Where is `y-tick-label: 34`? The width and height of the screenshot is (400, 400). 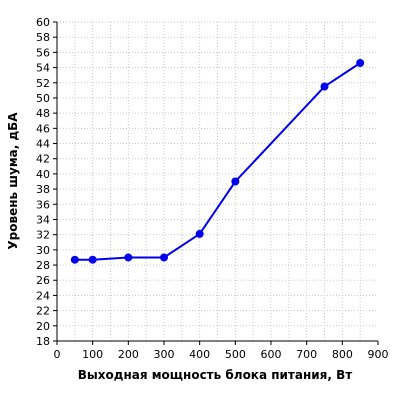 y-tick-label: 34 is located at coordinates (43, 219).